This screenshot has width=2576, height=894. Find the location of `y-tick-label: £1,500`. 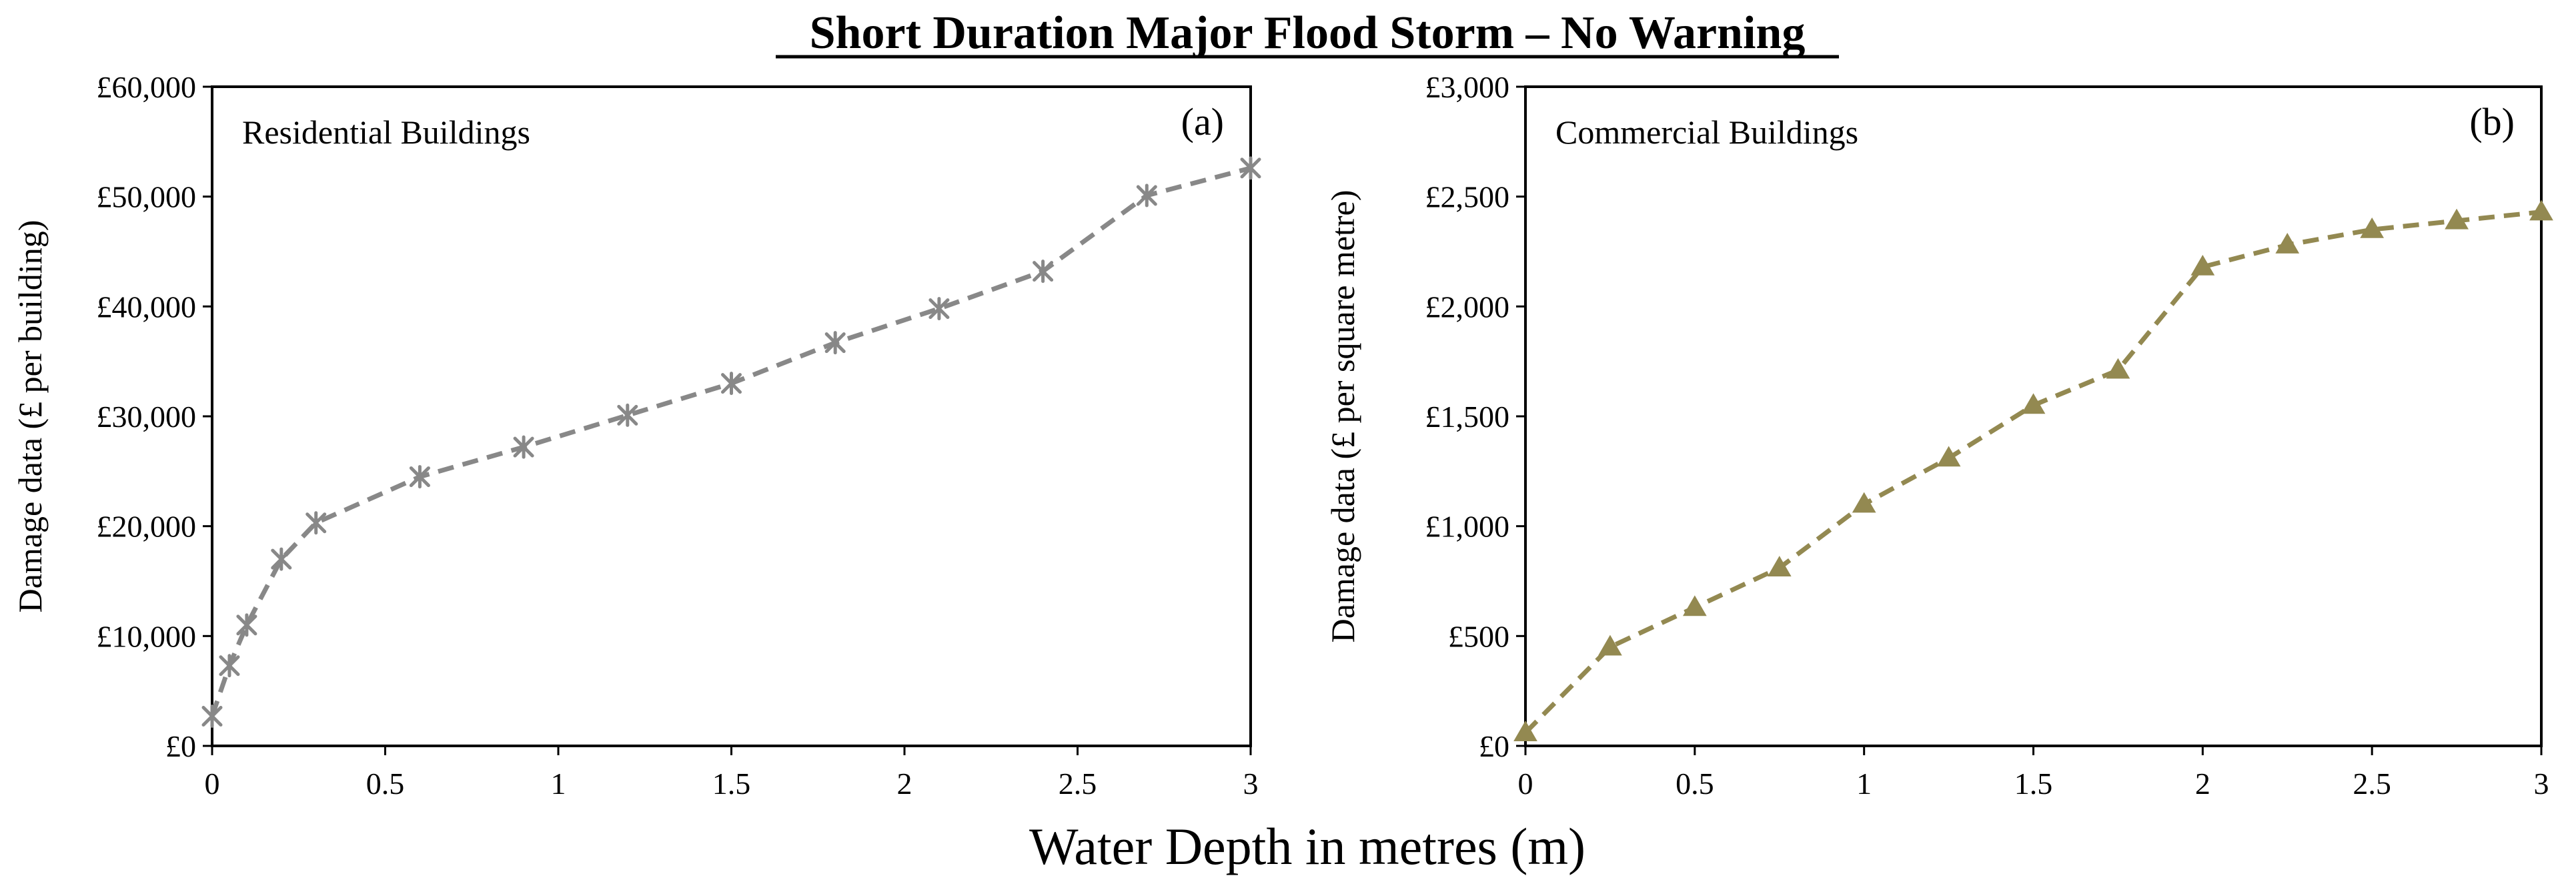

y-tick-label: £1,500 is located at coordinates (1467, 417).